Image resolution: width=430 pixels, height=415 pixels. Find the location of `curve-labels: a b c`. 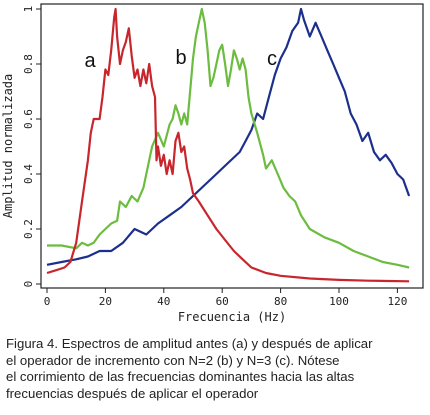

curve-labels: a b c is located at coordinates (180, 59).